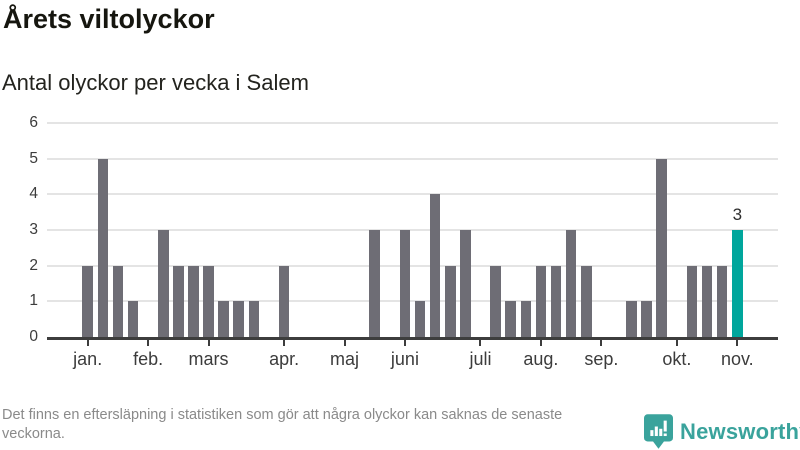 Image resolution: width=800 pixels, height=450 pixels. I want to click on x-tick-label: sep., so click(601, 359).